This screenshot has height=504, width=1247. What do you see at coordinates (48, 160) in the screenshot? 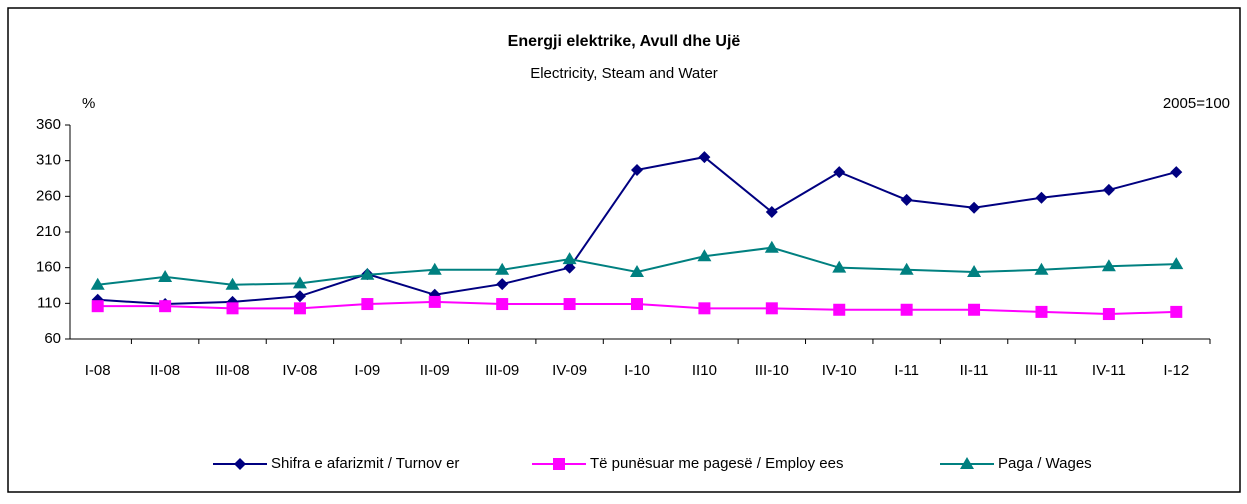
I see `y-tick-label: 310` at bounding box center [48, 160].